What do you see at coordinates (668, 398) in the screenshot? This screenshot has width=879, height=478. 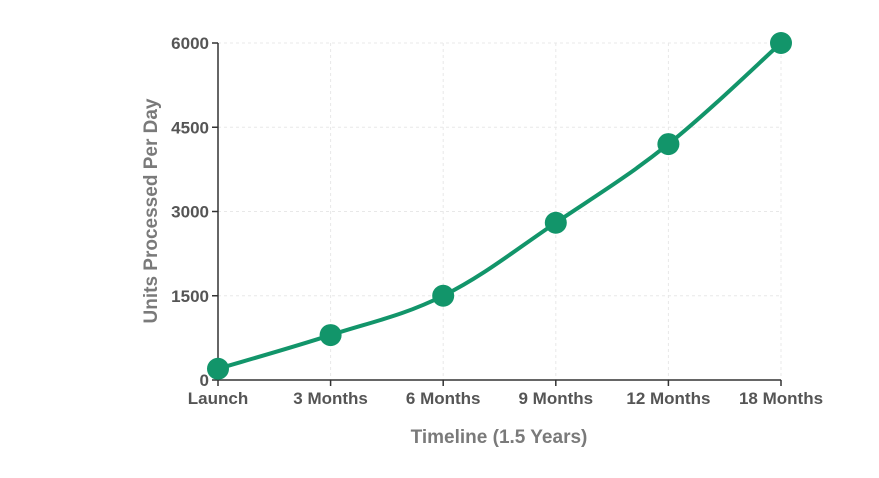 I see `x-tick-label: 12 Months` at bounding box center [668, 398].